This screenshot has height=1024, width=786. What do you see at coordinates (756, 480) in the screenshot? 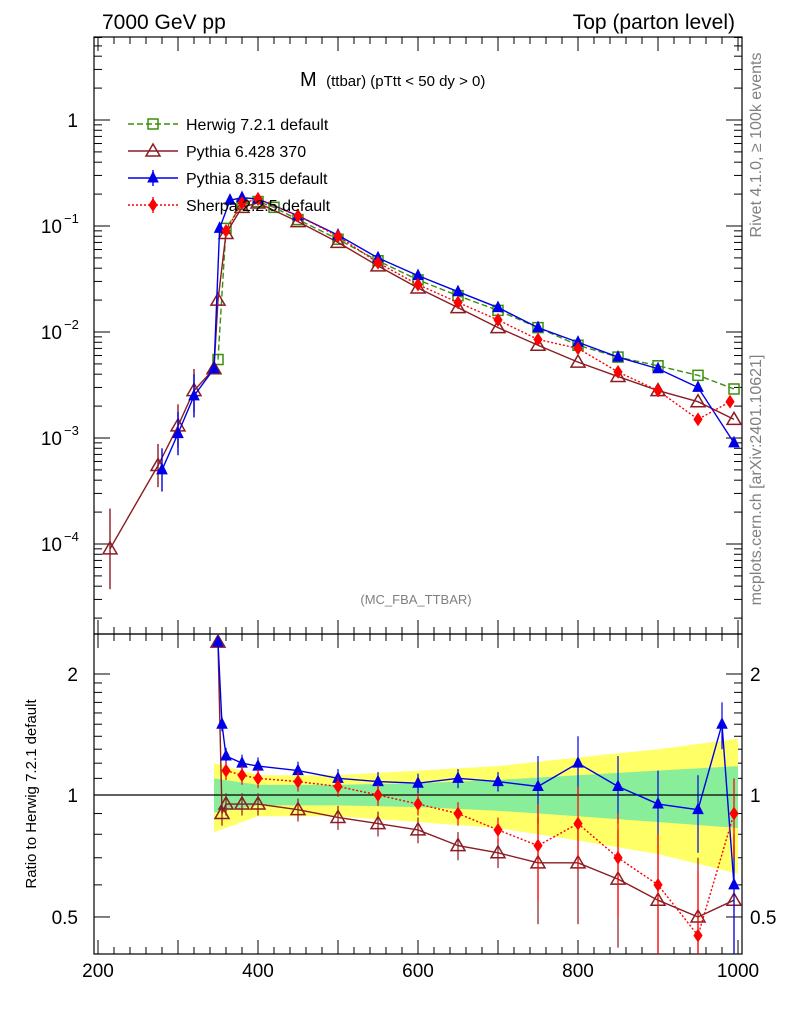
I see `mcplots-label: mcplots.cern.ch [arXiv:2401.10621]` at bounding box center [756, 480].